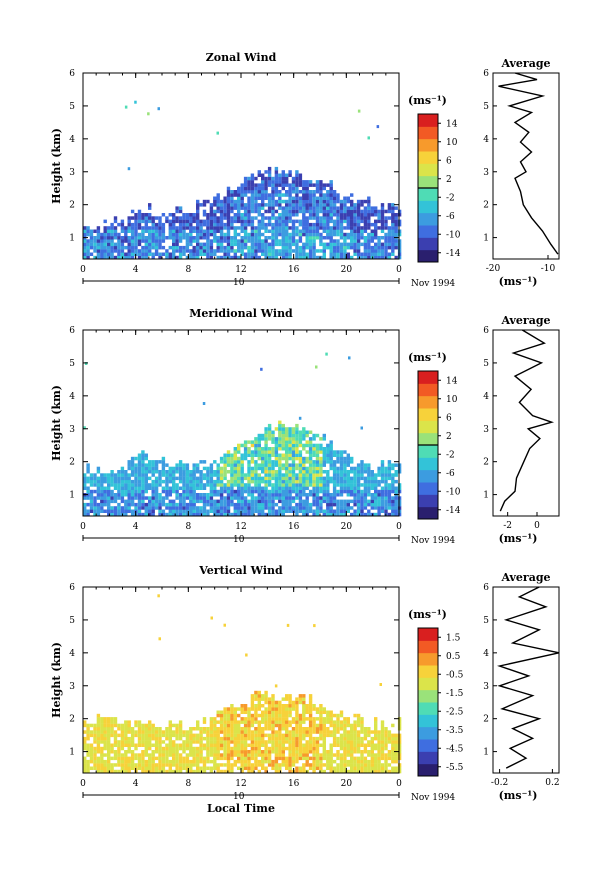  I want to click on average-y-tick-label: 6, so click(486, 588).